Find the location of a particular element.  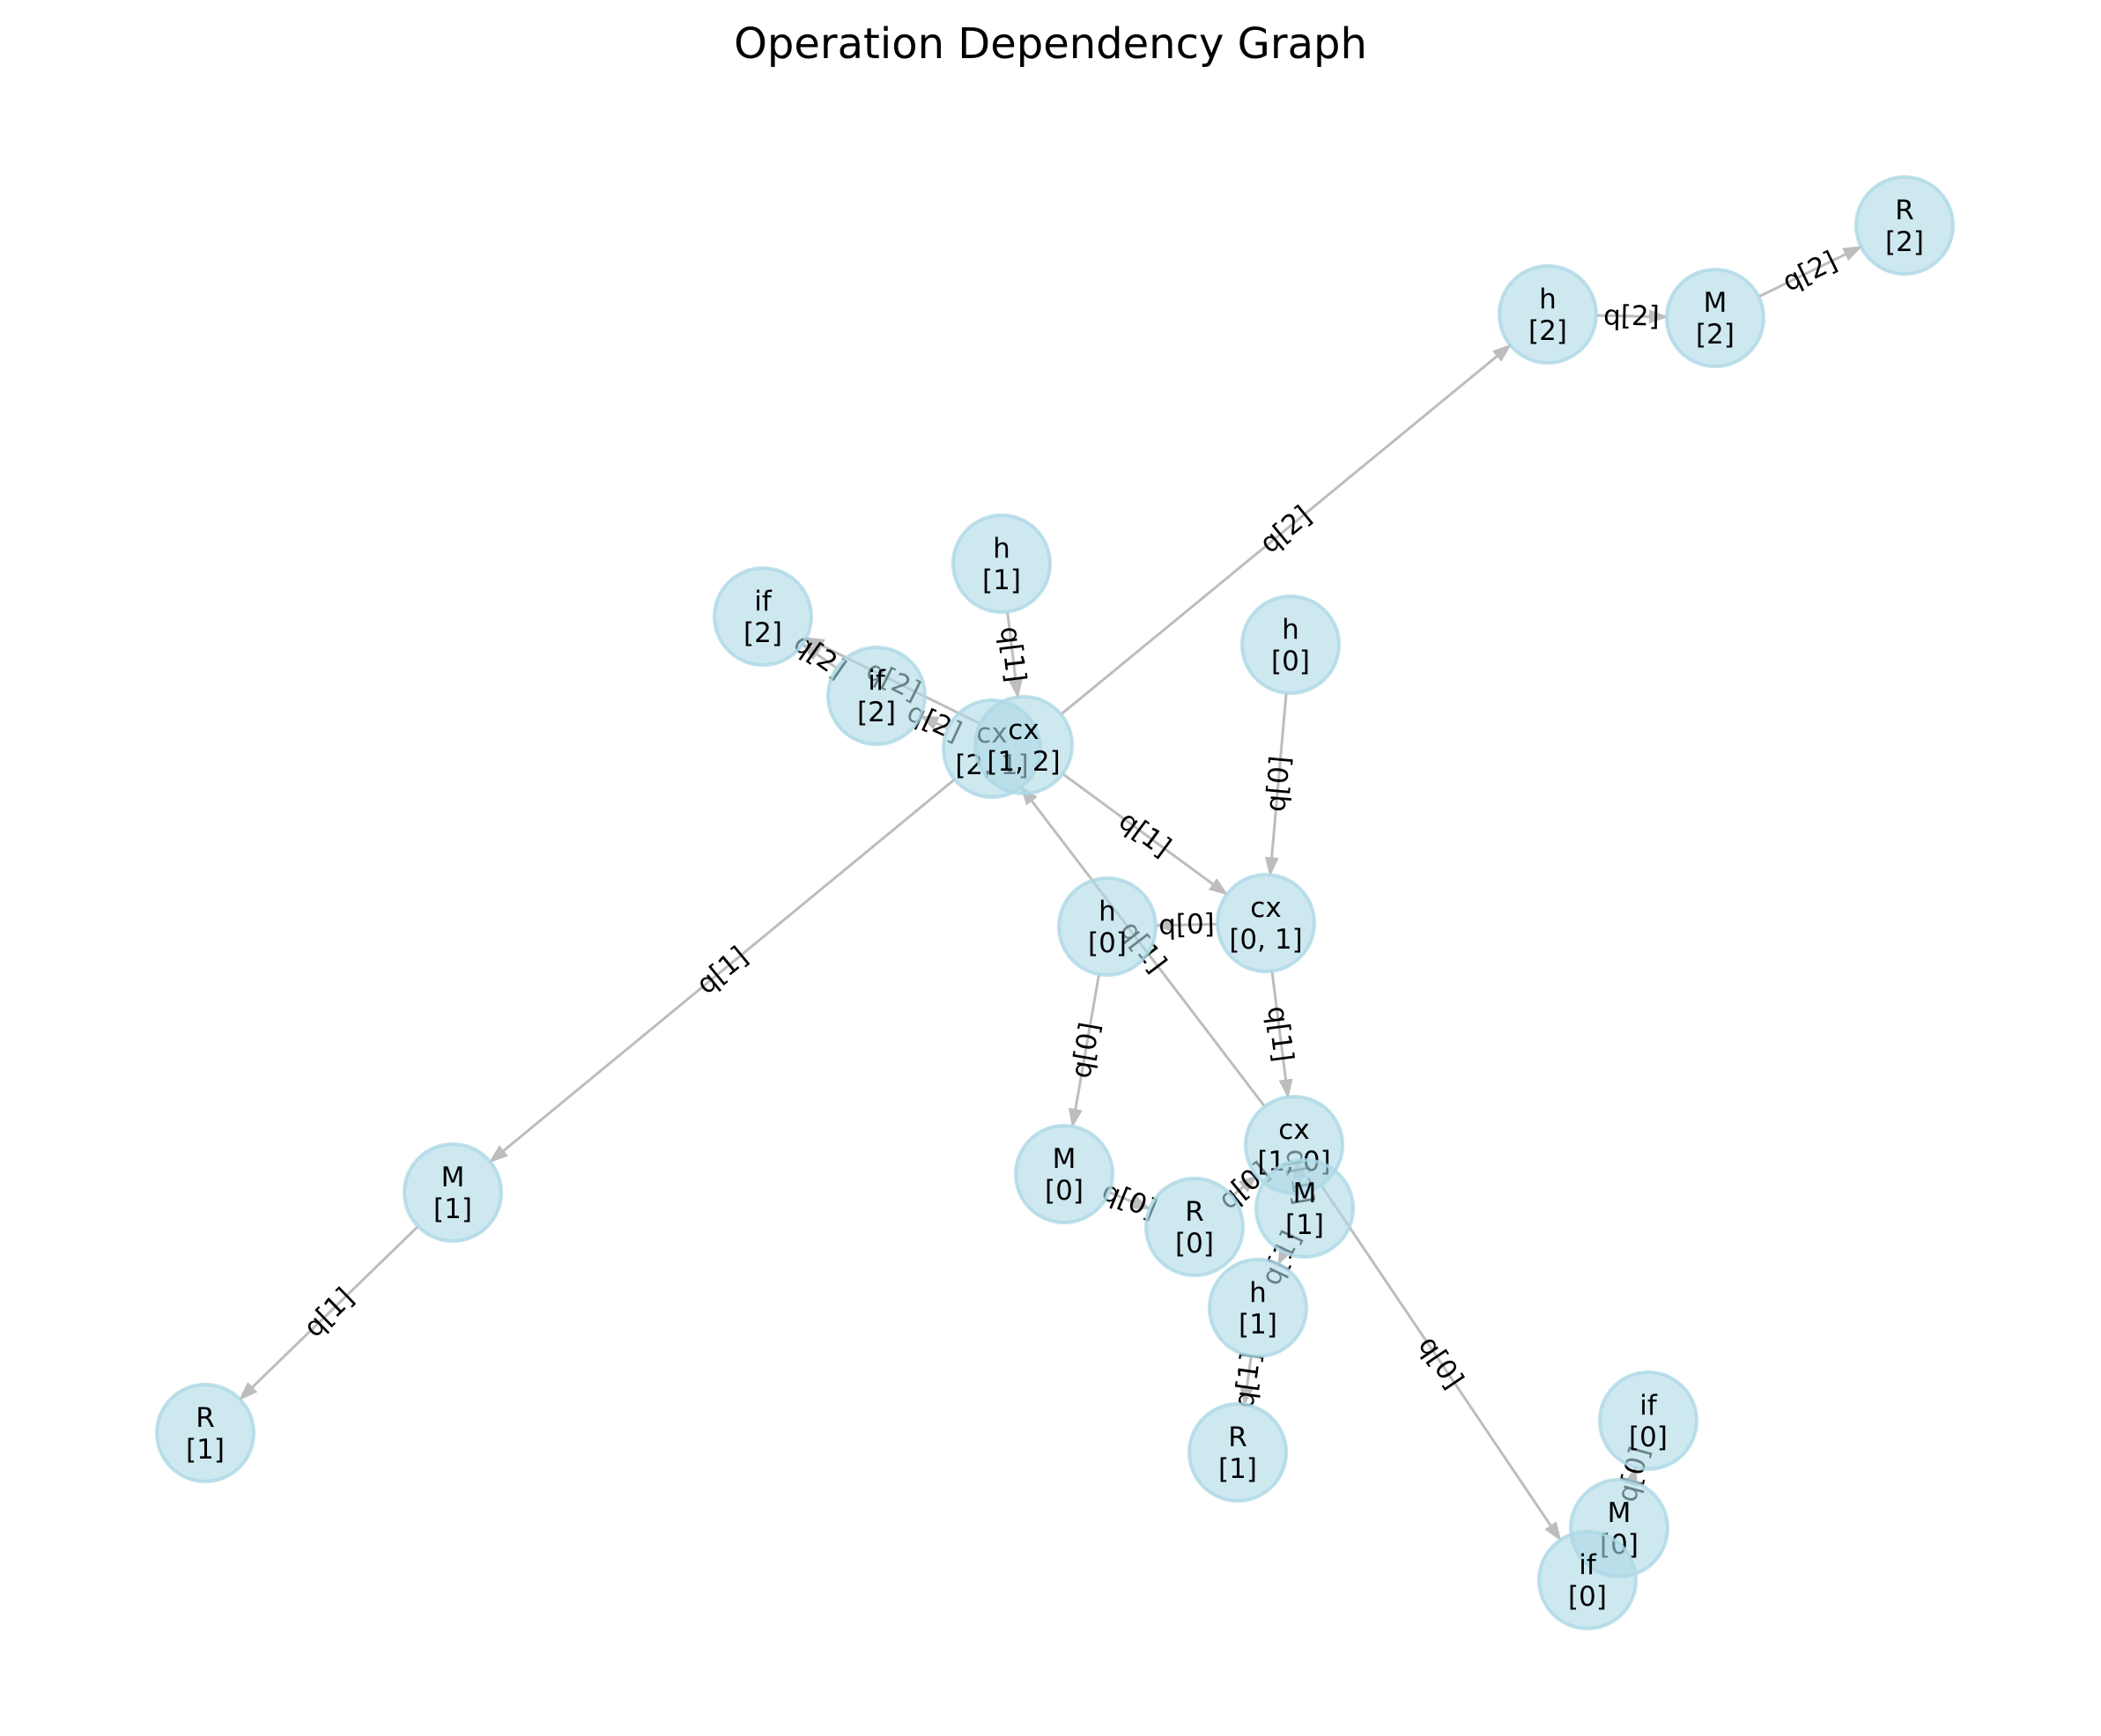

edge-M0a-R0 is located at coordinates (1129, 1200).